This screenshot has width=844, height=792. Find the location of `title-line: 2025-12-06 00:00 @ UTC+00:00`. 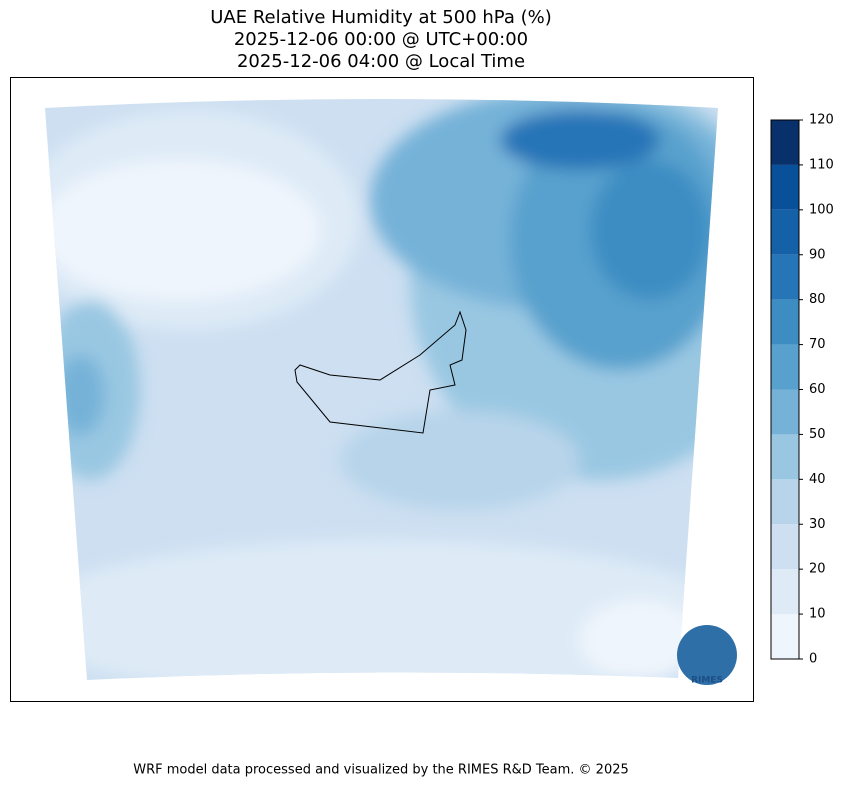

title-line: 2025-12-06 00:00 @ UTC+00:00 is located at coordinates (381, 39).